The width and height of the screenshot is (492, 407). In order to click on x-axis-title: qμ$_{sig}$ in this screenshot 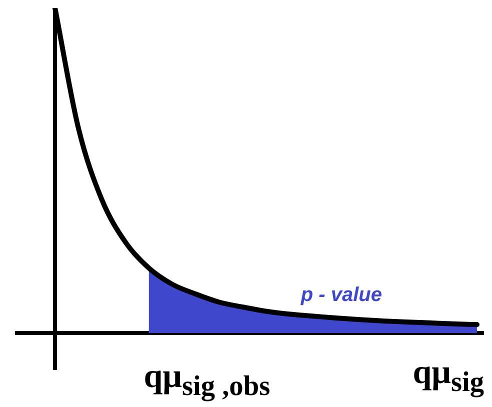, I will do `click(448, 376)`.